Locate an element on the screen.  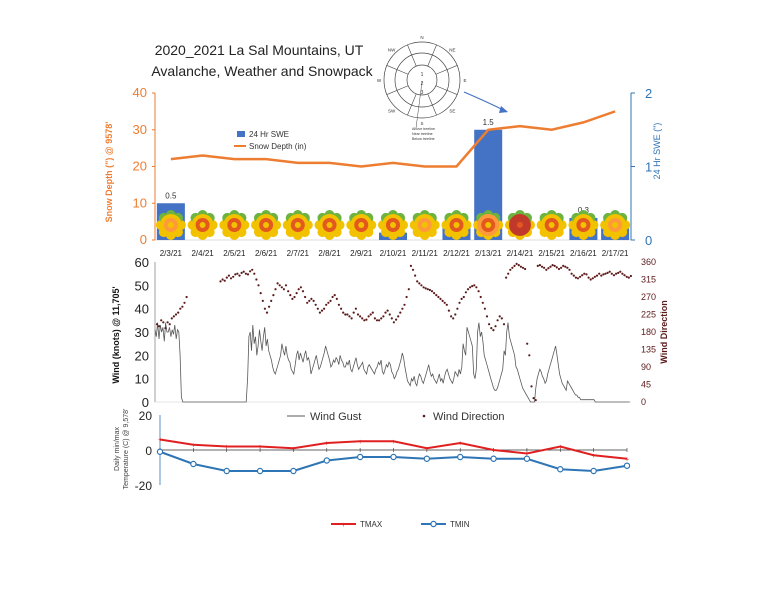
legend-snow-depth-label: Snow Depth (in) is located at coordinates (278, 146).